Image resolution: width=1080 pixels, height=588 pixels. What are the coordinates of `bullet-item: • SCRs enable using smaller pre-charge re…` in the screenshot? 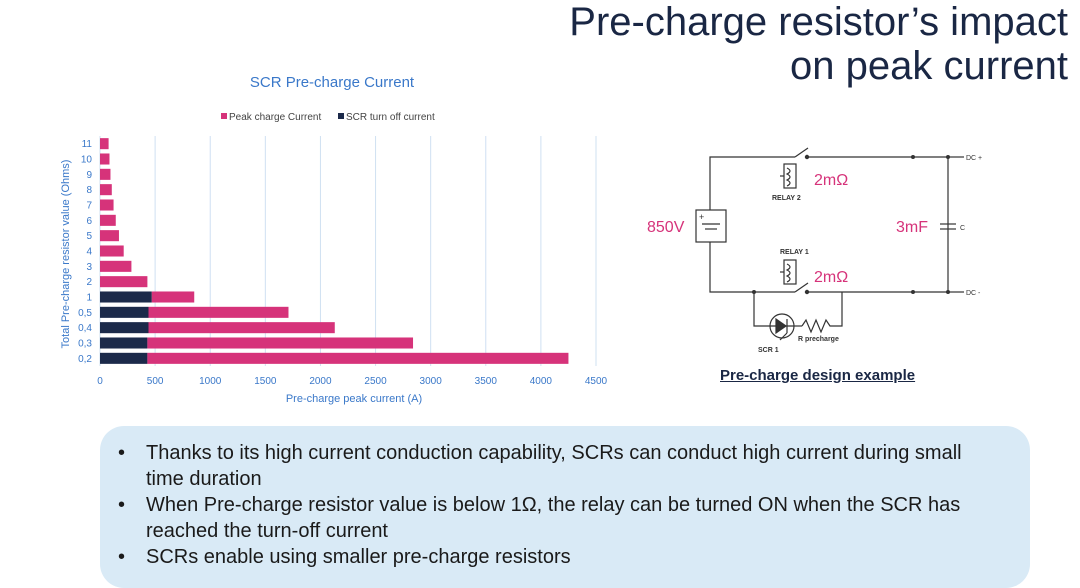 It's located at (554, 557).